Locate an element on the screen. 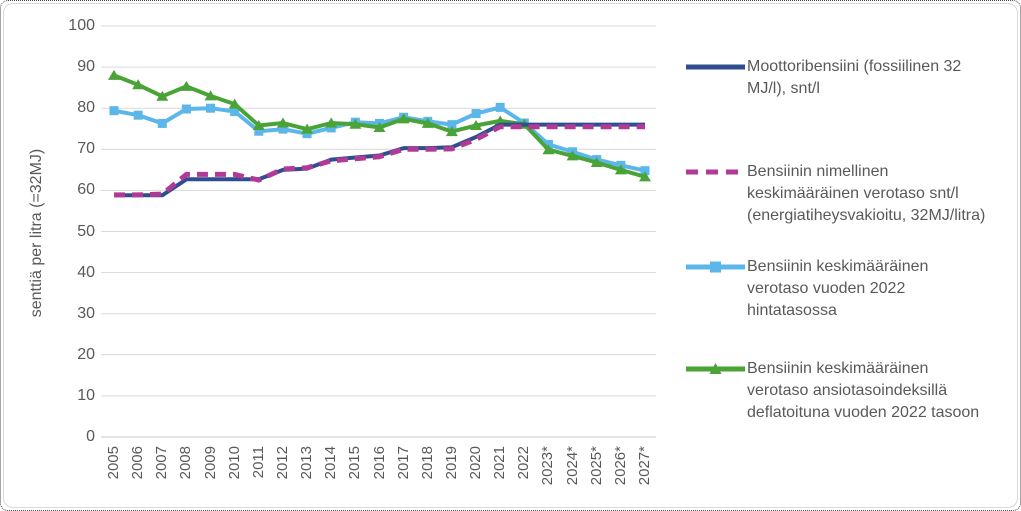 The image size is (1021, 511). x-tick-label: 2025* is located at coordinates (596, 466).